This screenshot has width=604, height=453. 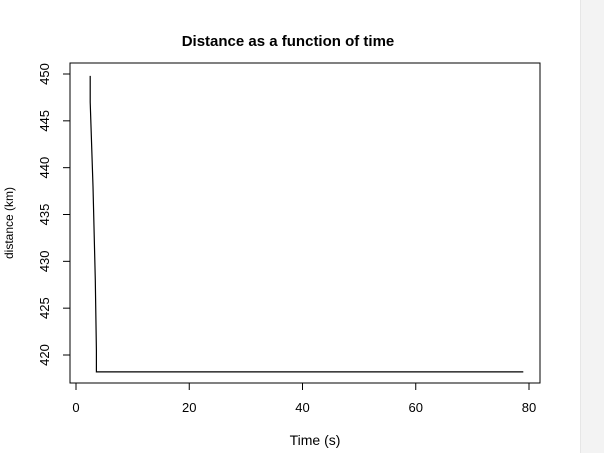 What do you see at coordinates (44, 355) in the screenshot?
I see `y-tick-label: 420` at bounding box center [44, 355].